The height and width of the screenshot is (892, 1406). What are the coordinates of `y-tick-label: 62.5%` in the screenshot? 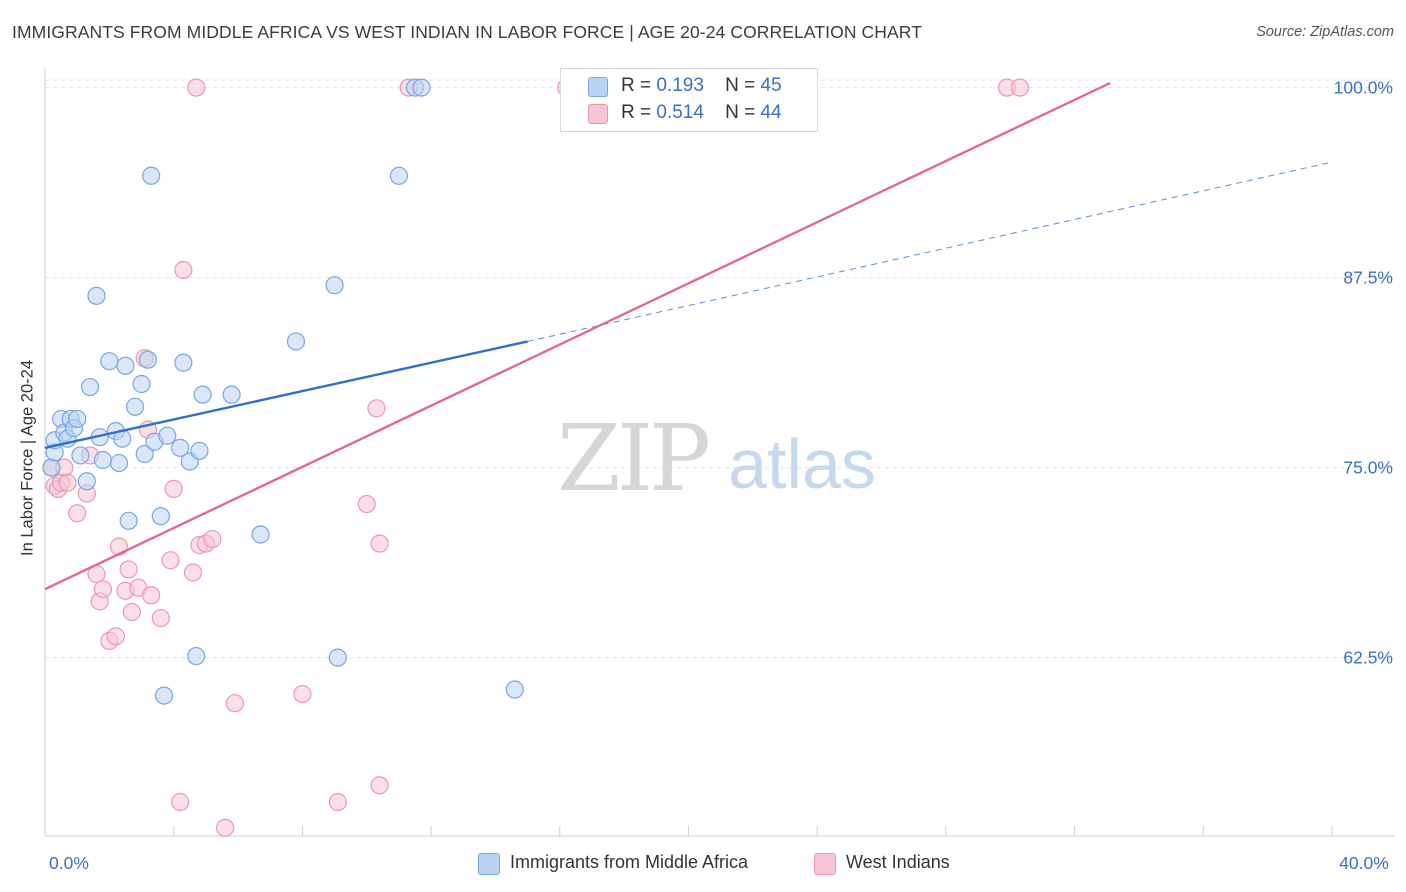 It's located at (1368, 658).